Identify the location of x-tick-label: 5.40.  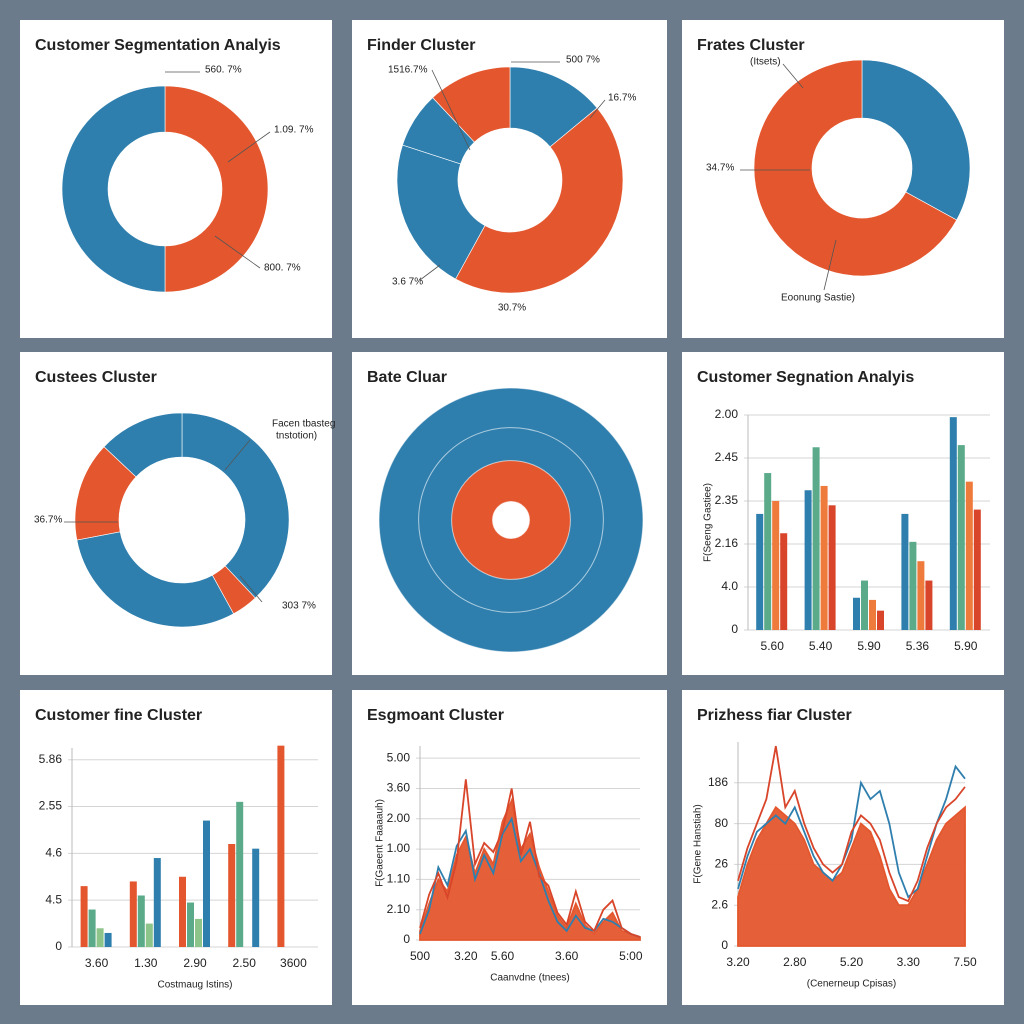
(821, 646).